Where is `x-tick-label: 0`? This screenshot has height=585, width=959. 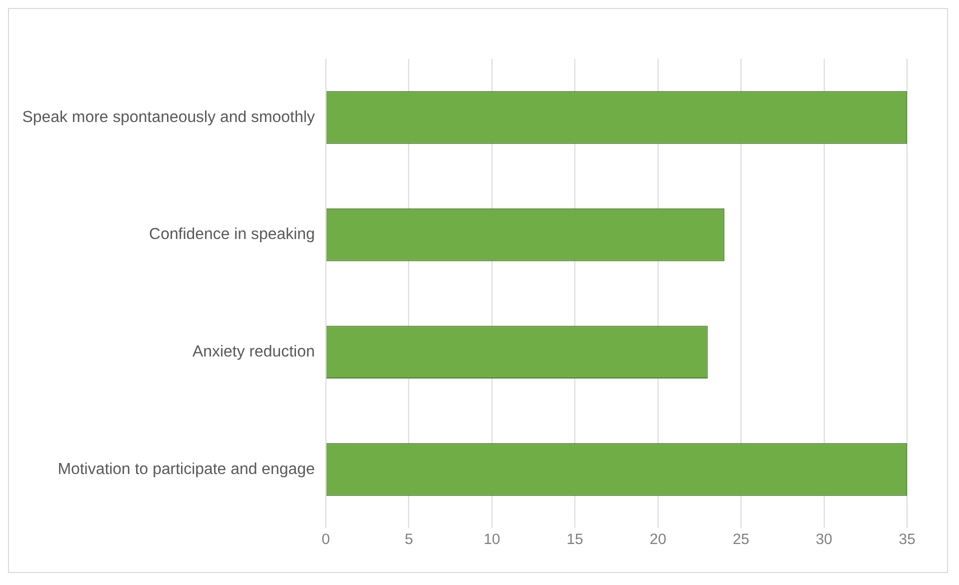
x-tick-label: 0 is located at coordinates (326, 539).